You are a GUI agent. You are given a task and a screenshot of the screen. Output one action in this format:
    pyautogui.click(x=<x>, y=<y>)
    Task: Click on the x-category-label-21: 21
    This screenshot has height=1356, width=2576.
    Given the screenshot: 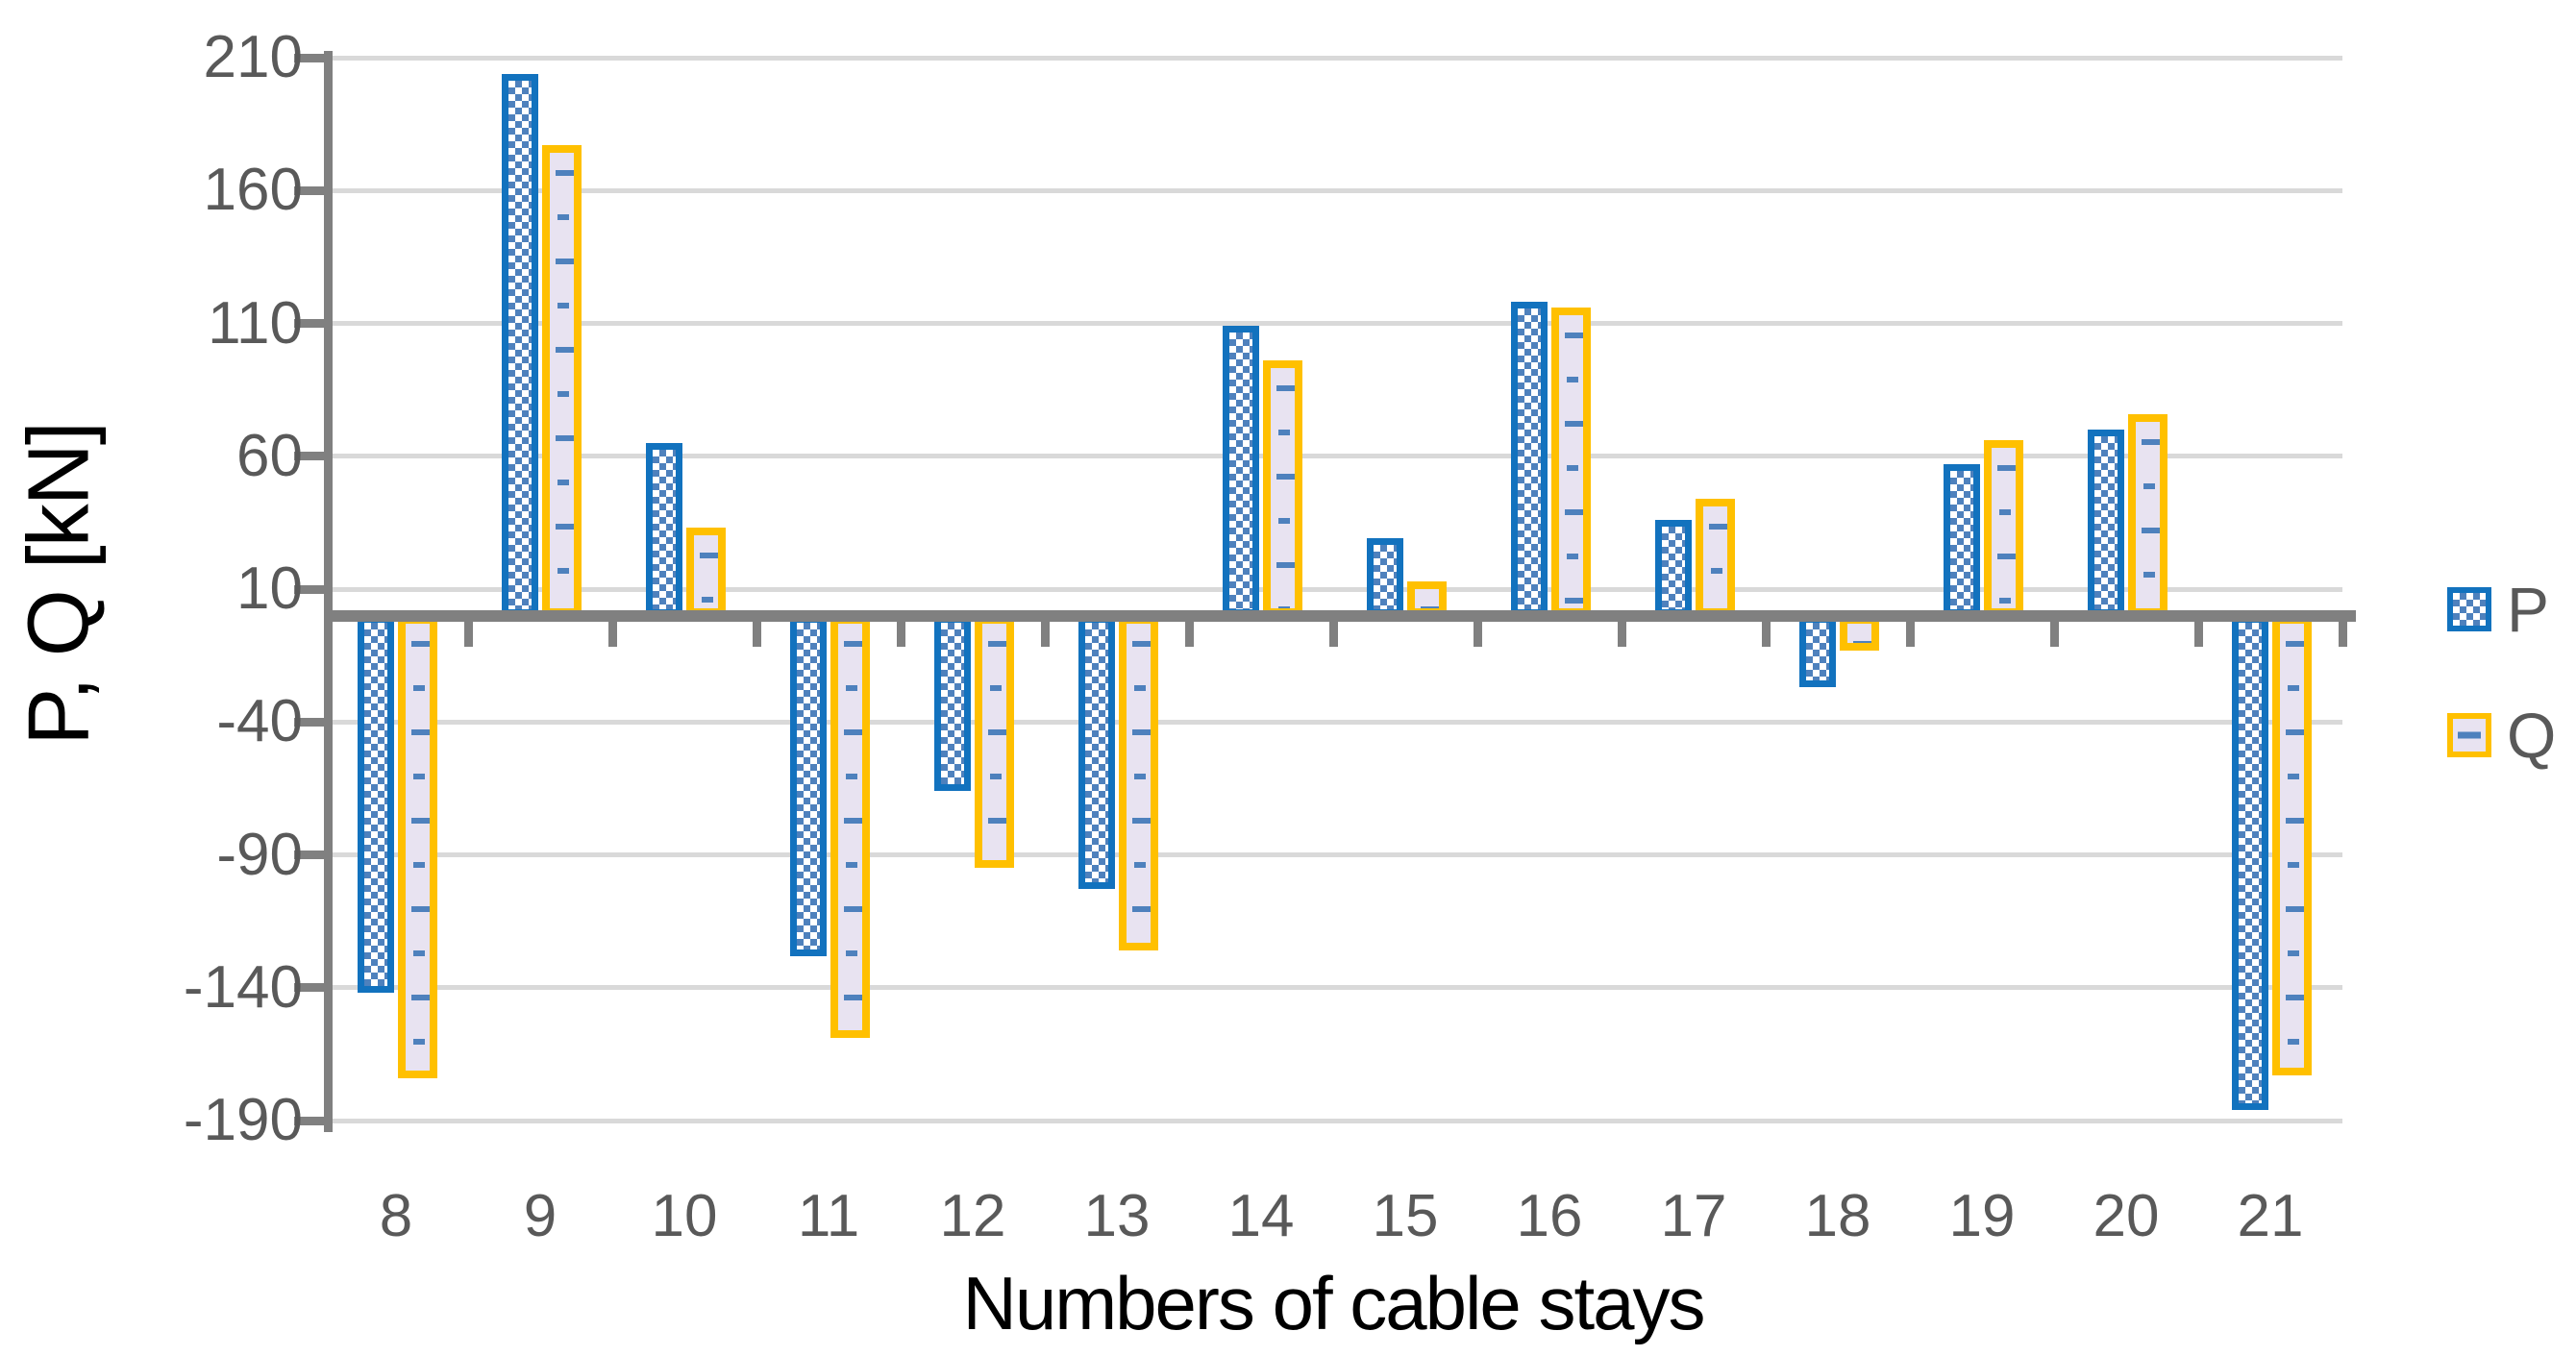 What is the action you would take?
    pyautogui.click(x=2271, y=1216)
    